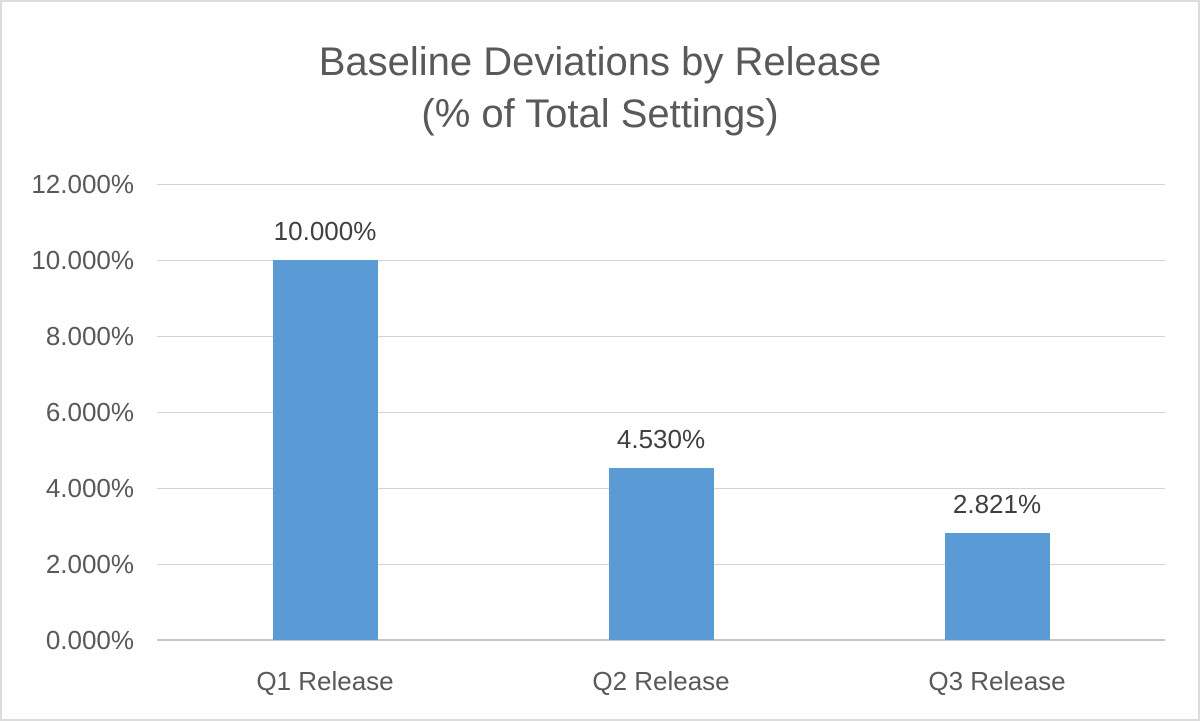  Describe the element at coordinates (89, 488) in the screenshot. I see `y-axis-tick-label: 4.000%` at that location.